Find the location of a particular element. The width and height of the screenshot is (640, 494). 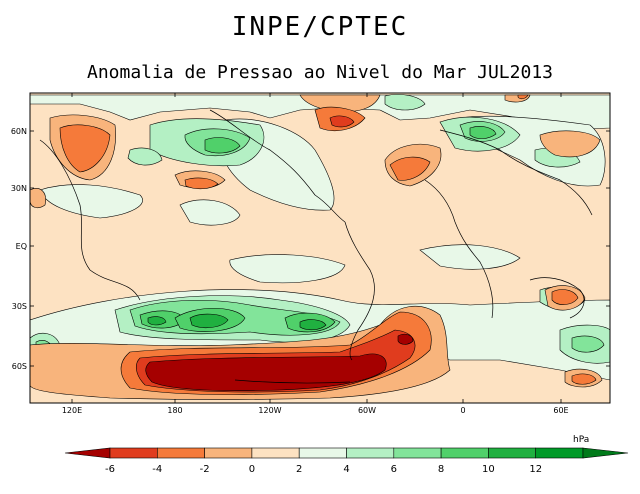

colorbar-label: 8 is located at coordinates (441, 469).